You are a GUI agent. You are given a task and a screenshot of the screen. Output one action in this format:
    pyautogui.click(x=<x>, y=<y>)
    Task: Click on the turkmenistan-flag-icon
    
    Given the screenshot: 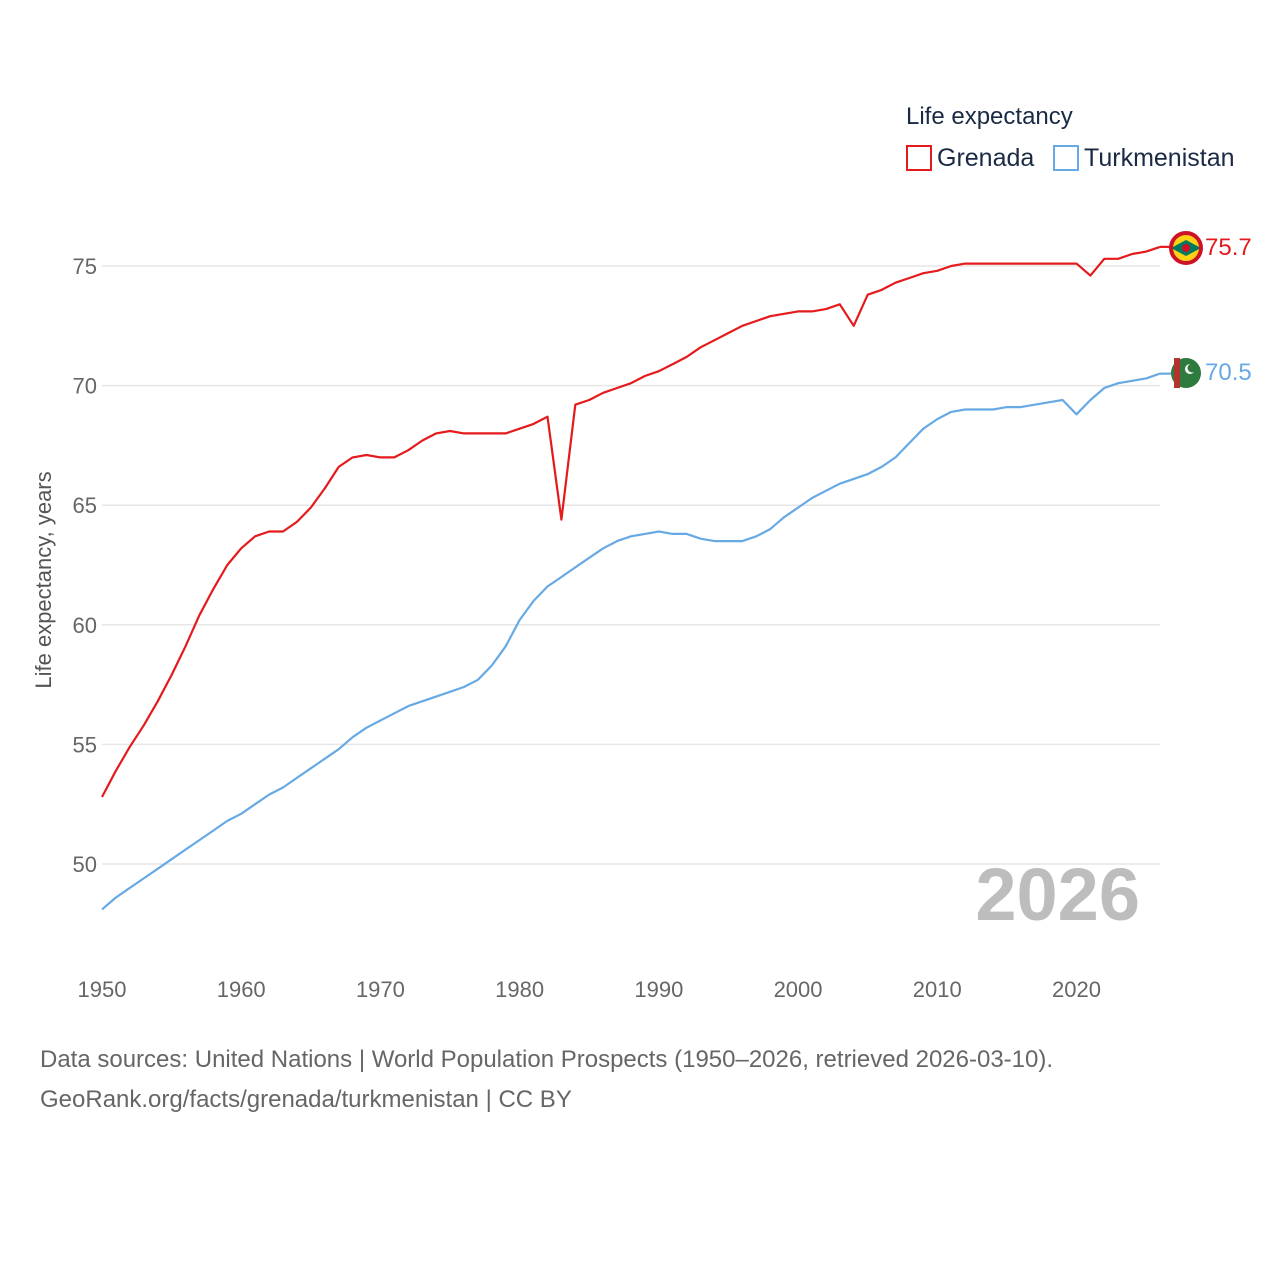 What is the action you would take?
    pyautogui.click(x=1186, y=373)
    